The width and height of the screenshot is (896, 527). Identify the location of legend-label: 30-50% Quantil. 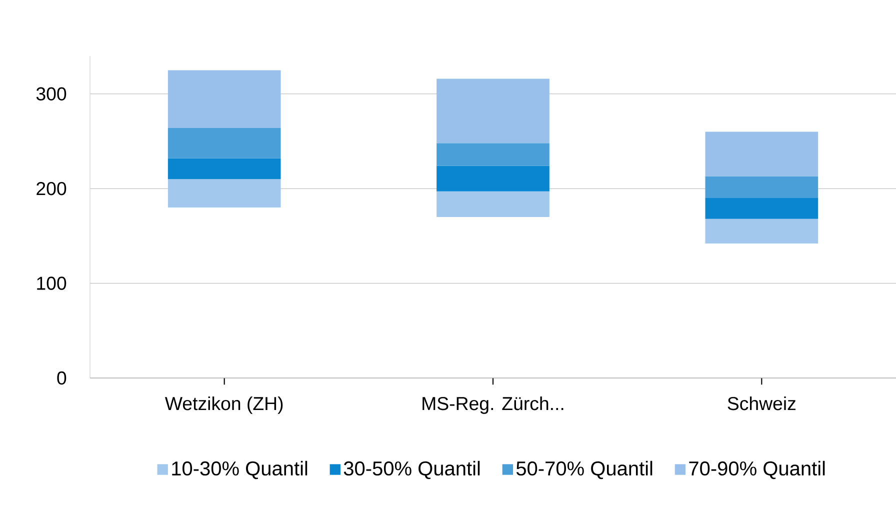
(412, 470).